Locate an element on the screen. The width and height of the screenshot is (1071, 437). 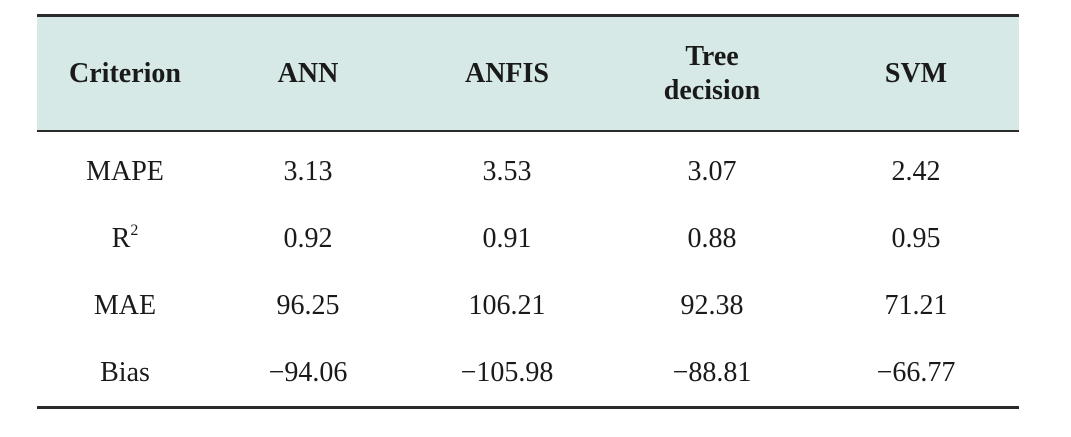
cell-tree-decision: 3.07 is located at coordinates (712, 171).